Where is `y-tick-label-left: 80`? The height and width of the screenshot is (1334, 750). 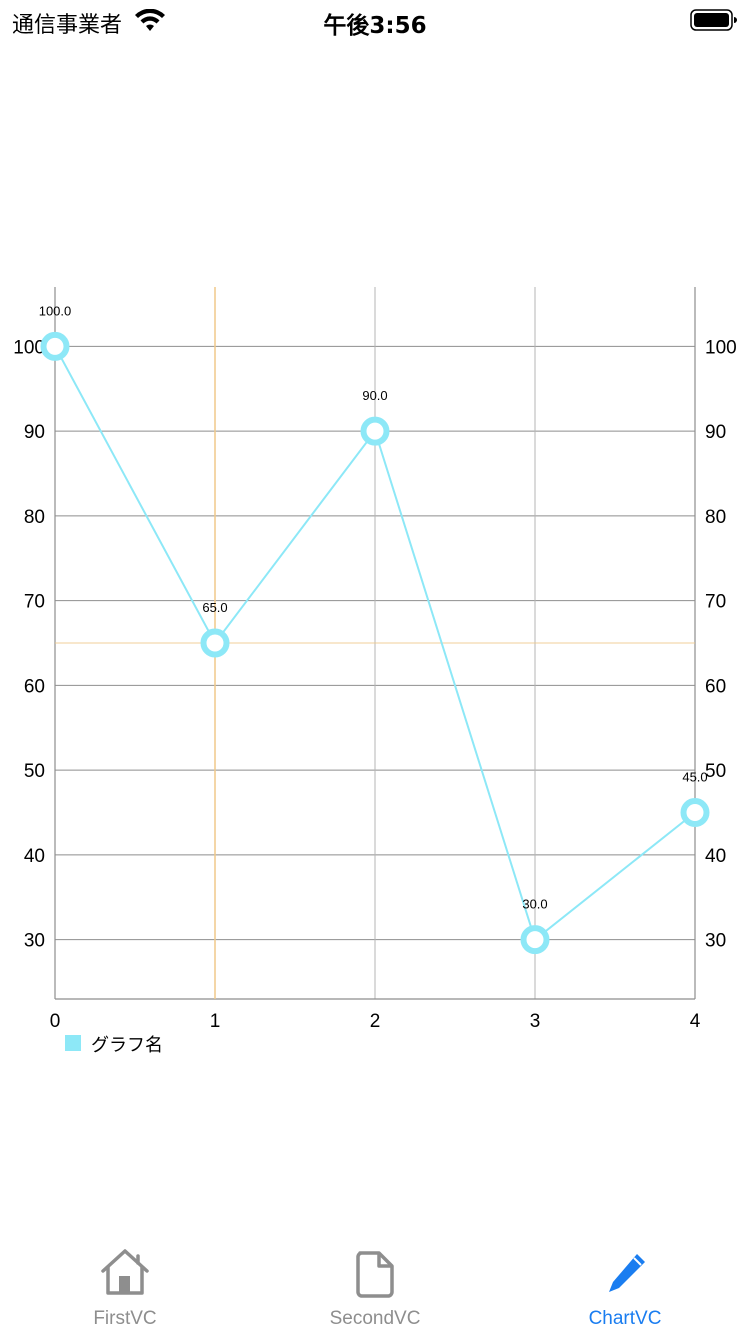 y-tick-label-left: 80 is located at coordinates (34, 517).